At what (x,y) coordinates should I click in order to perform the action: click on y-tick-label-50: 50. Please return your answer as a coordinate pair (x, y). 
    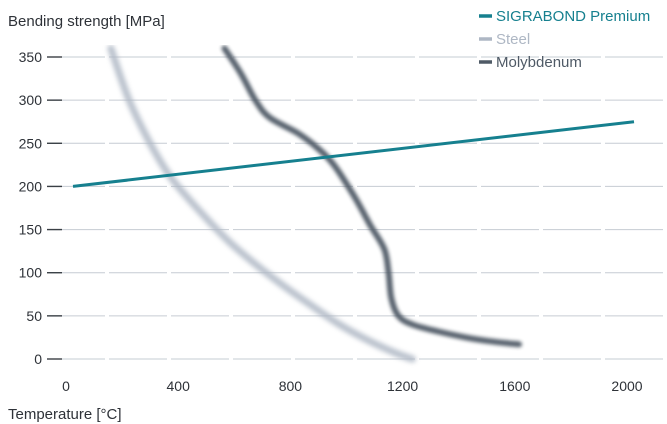
    Looking at the image, I should click on (34, 316).